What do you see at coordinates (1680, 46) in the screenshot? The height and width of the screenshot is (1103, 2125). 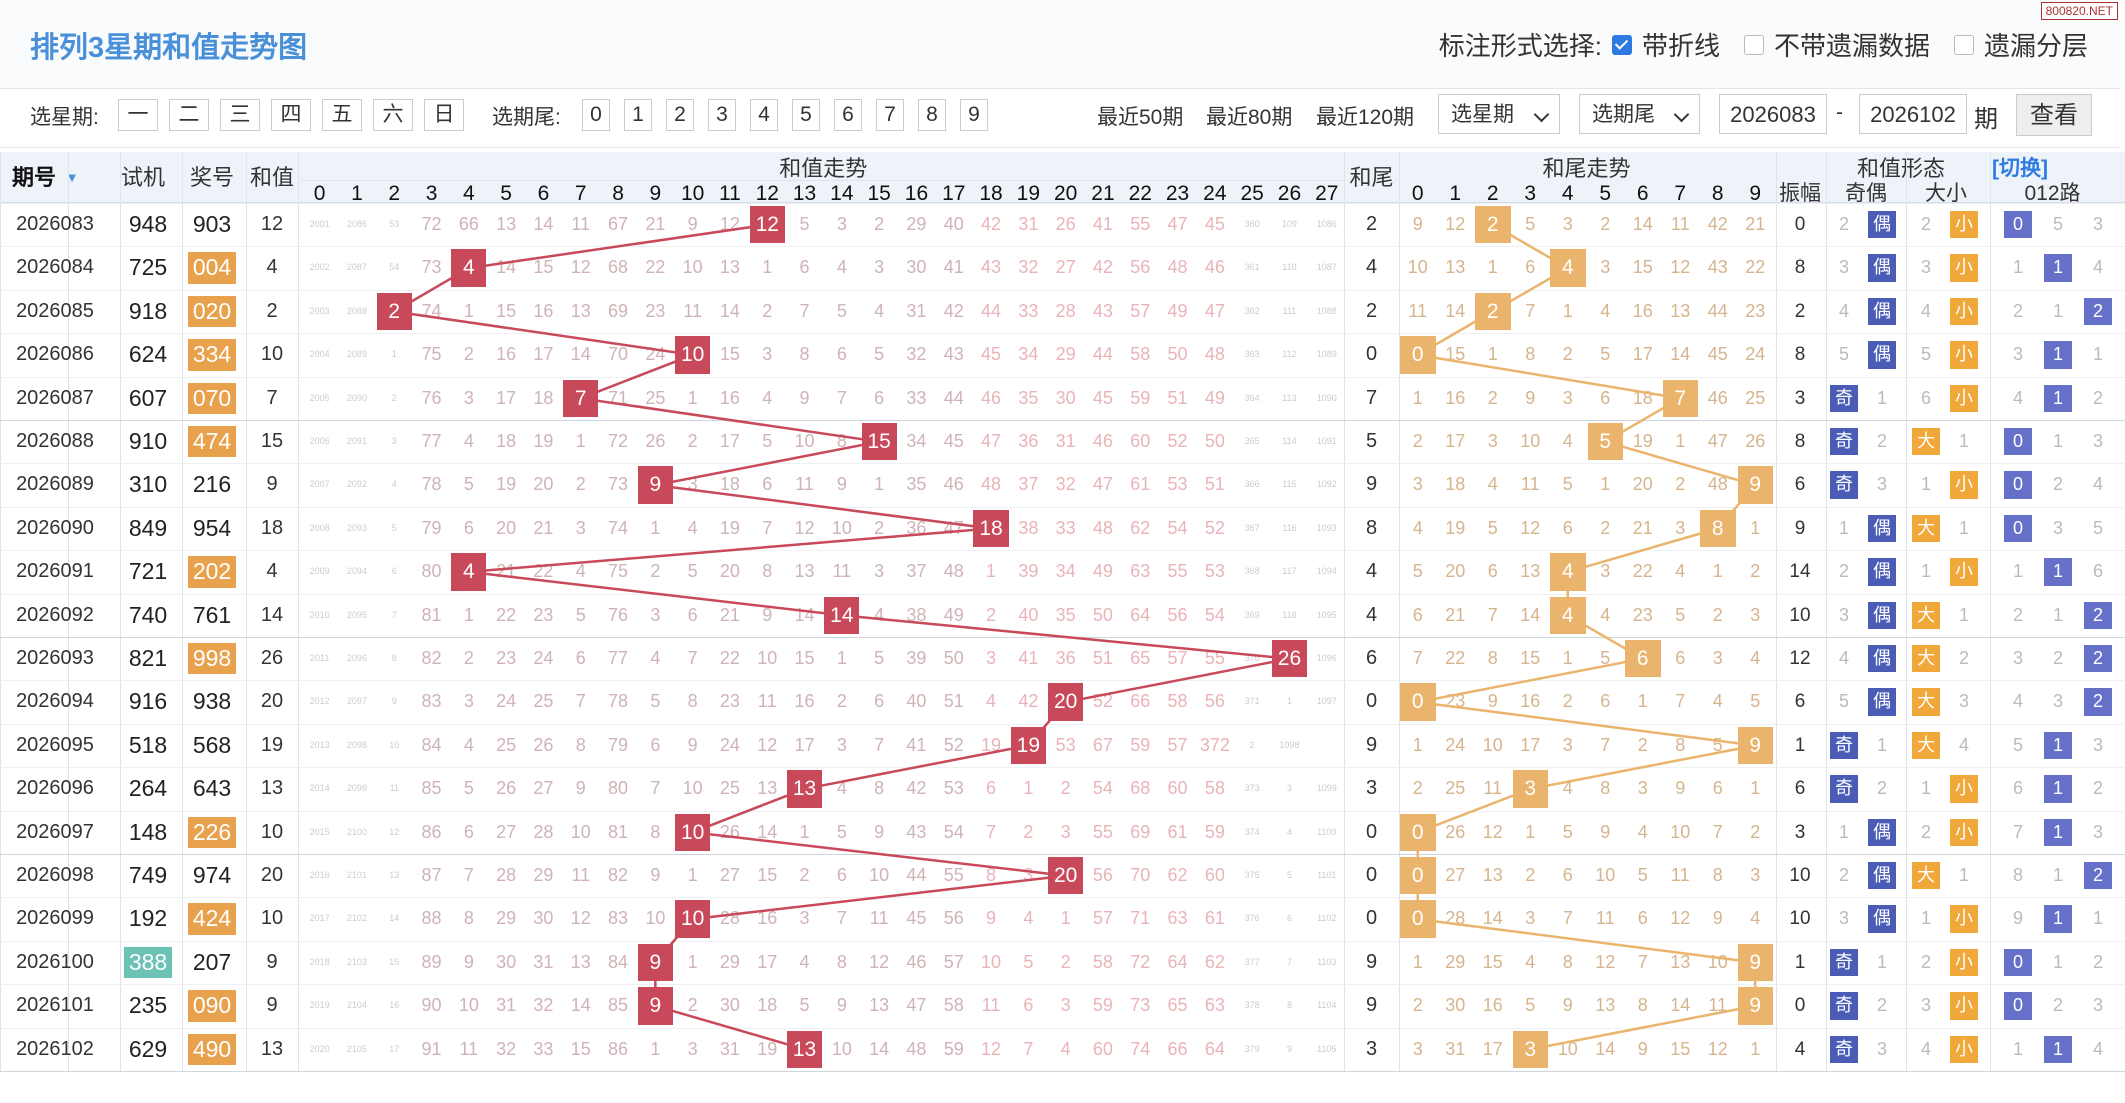 I see `polyline-label: 带折线` at bounding box center [1680, 46].